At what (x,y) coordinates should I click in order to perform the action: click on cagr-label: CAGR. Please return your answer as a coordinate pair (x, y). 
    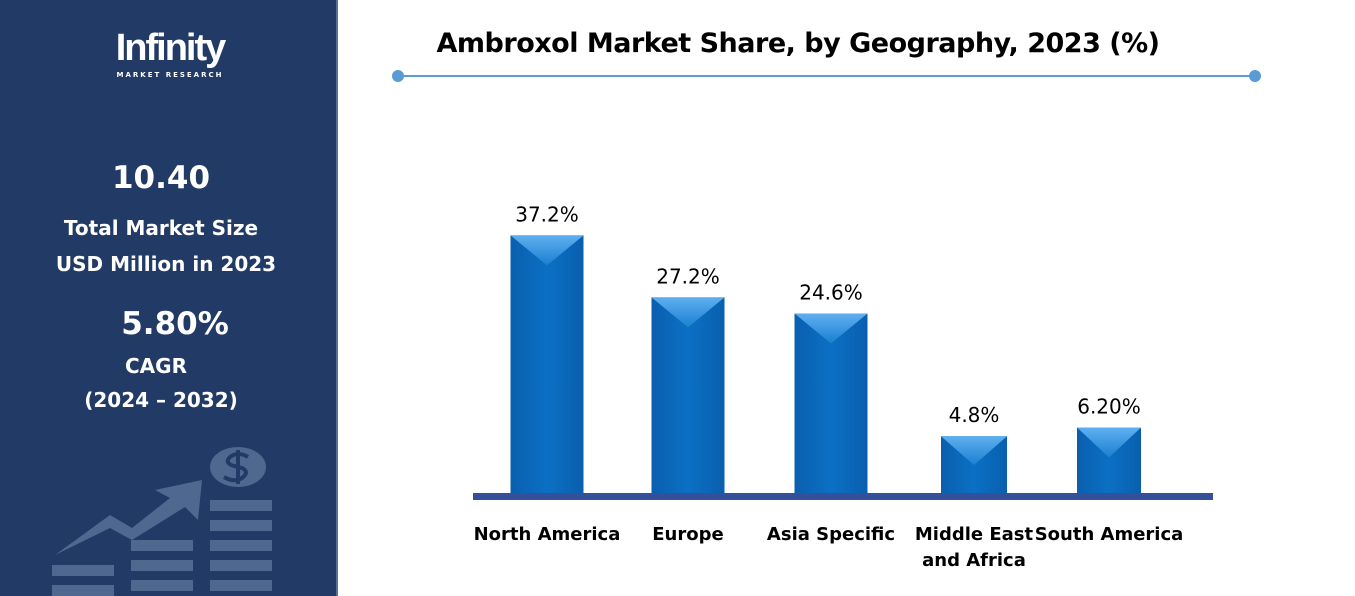
    Looking at the image, I should click on (156, 366).